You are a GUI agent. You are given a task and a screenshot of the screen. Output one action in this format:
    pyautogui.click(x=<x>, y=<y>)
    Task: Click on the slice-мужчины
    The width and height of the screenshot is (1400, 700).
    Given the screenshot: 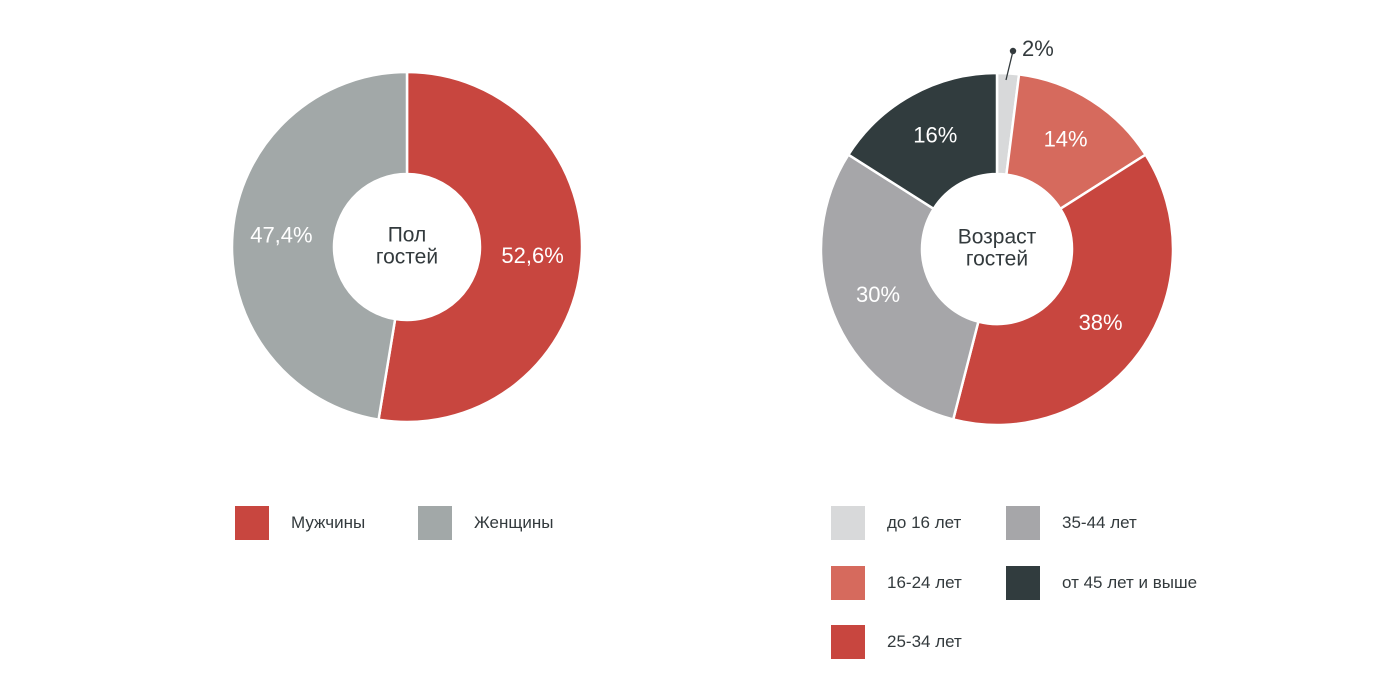 What is the action you would take?
    pyautogui.click(x=480, y=247)
    